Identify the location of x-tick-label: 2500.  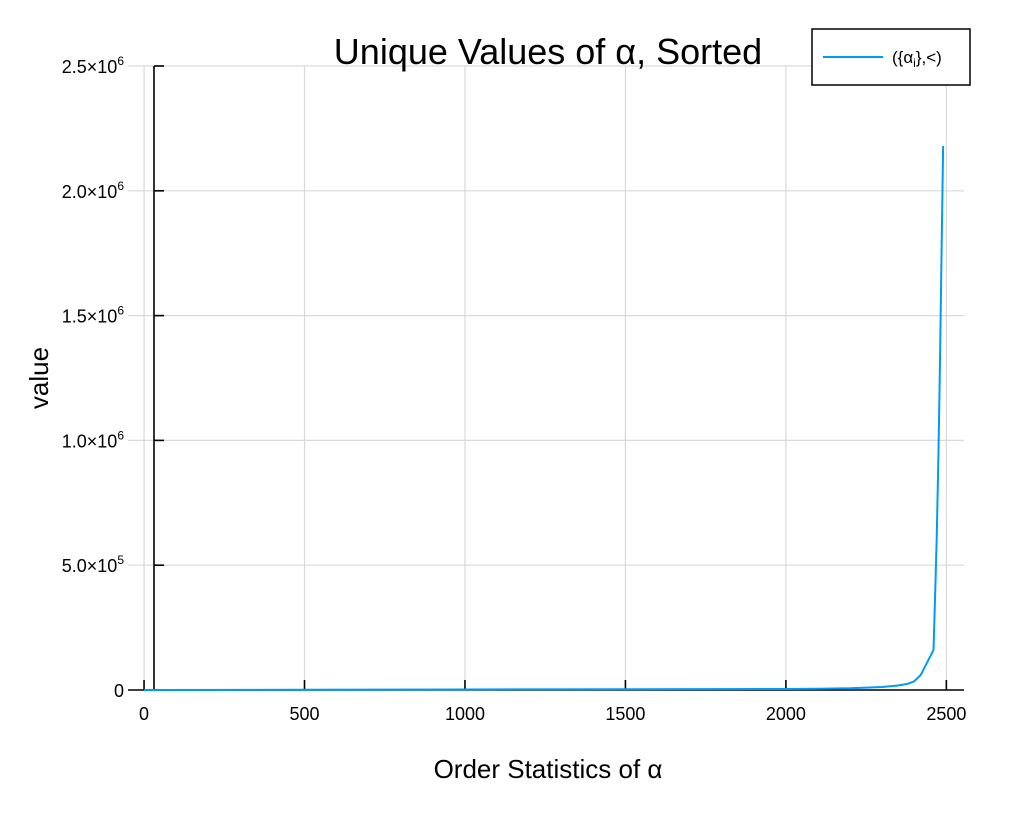
(946, 714).